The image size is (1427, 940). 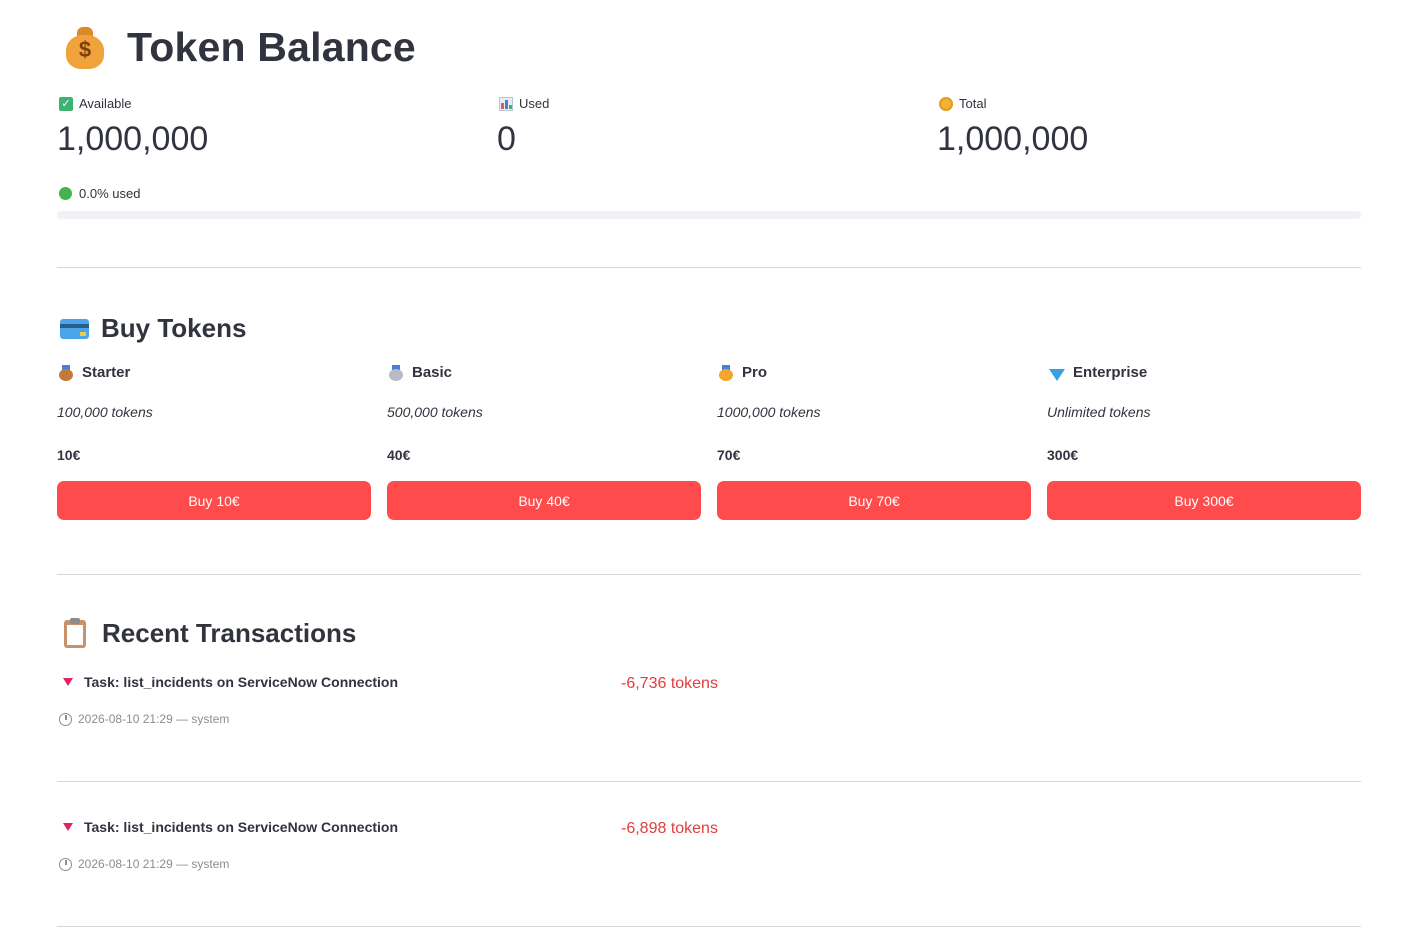 I want to click on bar-chart-icon, so click(x=506, y=103).